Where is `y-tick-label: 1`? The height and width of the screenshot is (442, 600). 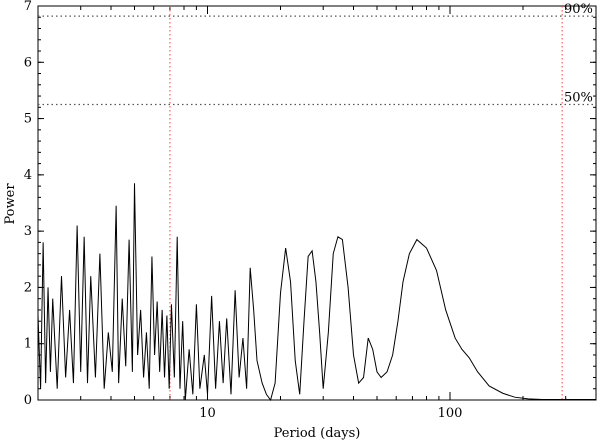
y-tick-label: 1 is located at coordinates (28, 344).